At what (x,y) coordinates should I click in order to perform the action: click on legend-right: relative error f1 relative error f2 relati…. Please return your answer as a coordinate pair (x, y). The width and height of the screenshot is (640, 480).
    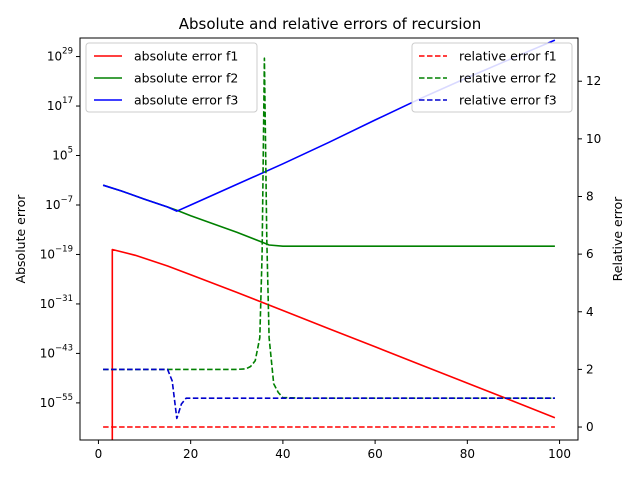
    Looking at the image, I should click on (492, 77).